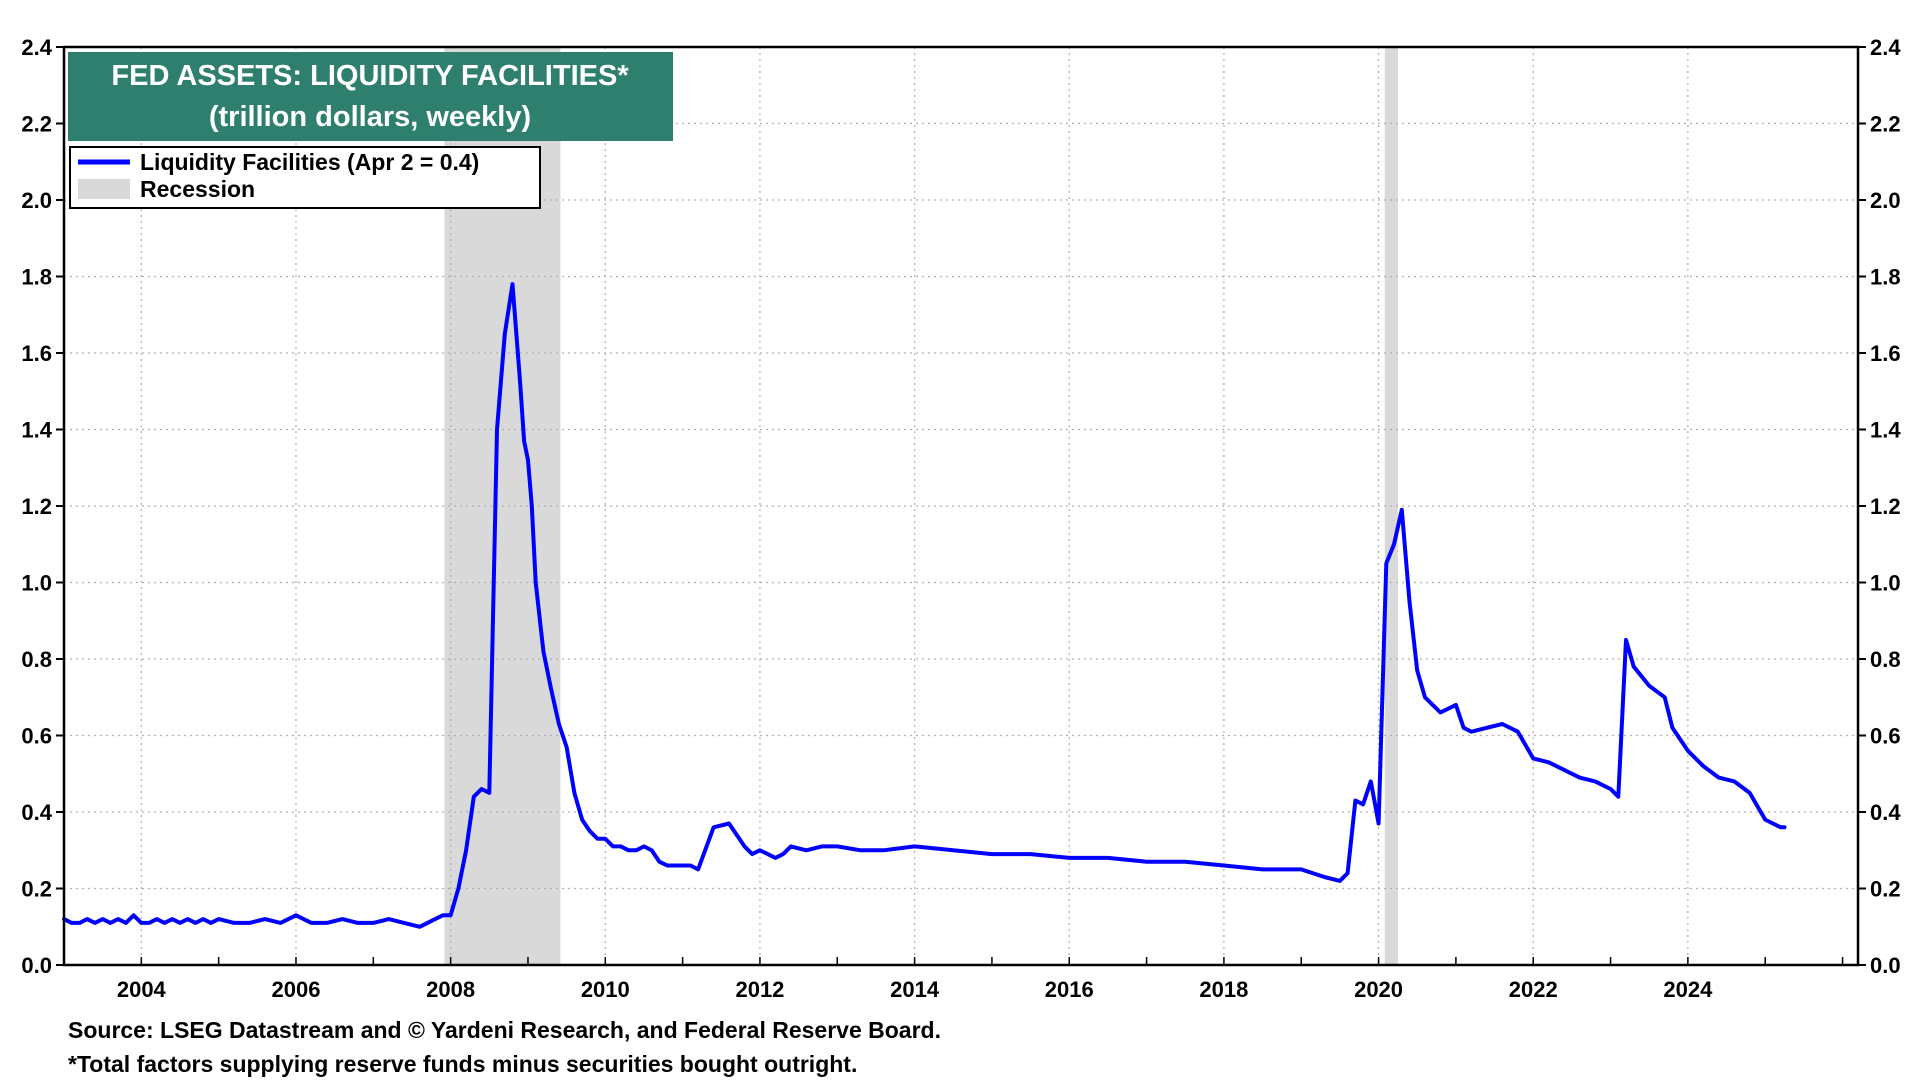 Image resolution: width=1920 pixels, height=1080 pixels. What do you see at coordinates (36, 812) in the screenshot?
I see `y-tick-label-left: 0.4` at bounding box center [36, 812].